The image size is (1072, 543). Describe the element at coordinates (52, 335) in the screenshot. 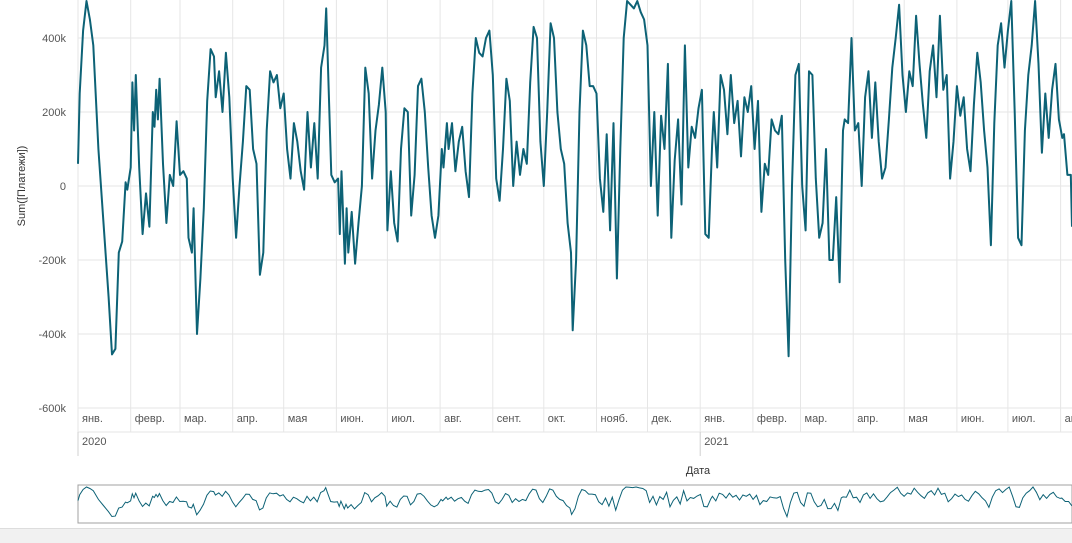

I see `y-tick-label: -400k` at that location.